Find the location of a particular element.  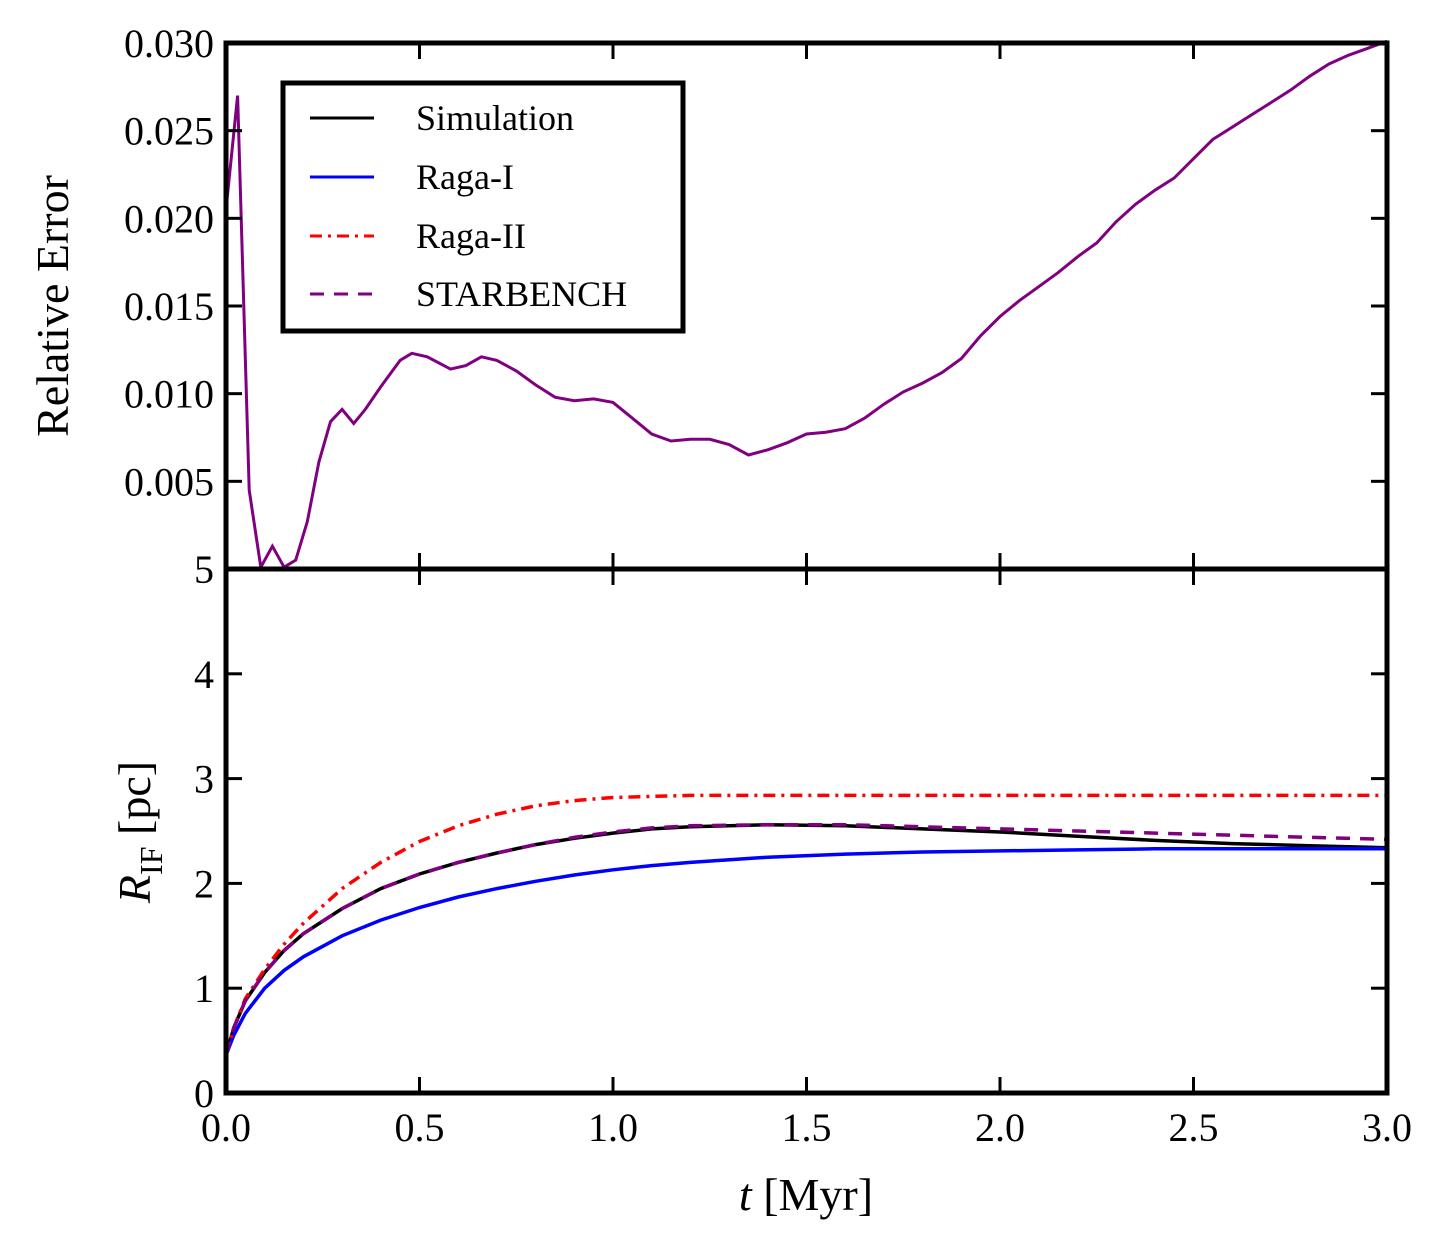

legend: Simulation Raga-I Raga-II STARBENCH is located at coordinates (483, 207).